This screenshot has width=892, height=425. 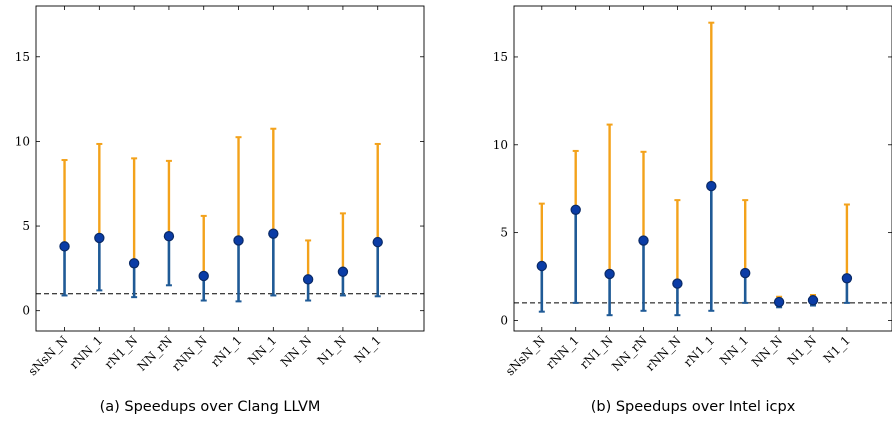 What do you see at coordinates (693, 407) in the screenshot?
I see `chart-caption: (b) Speedups over Intel icpx` at bounding box center [693, 407].